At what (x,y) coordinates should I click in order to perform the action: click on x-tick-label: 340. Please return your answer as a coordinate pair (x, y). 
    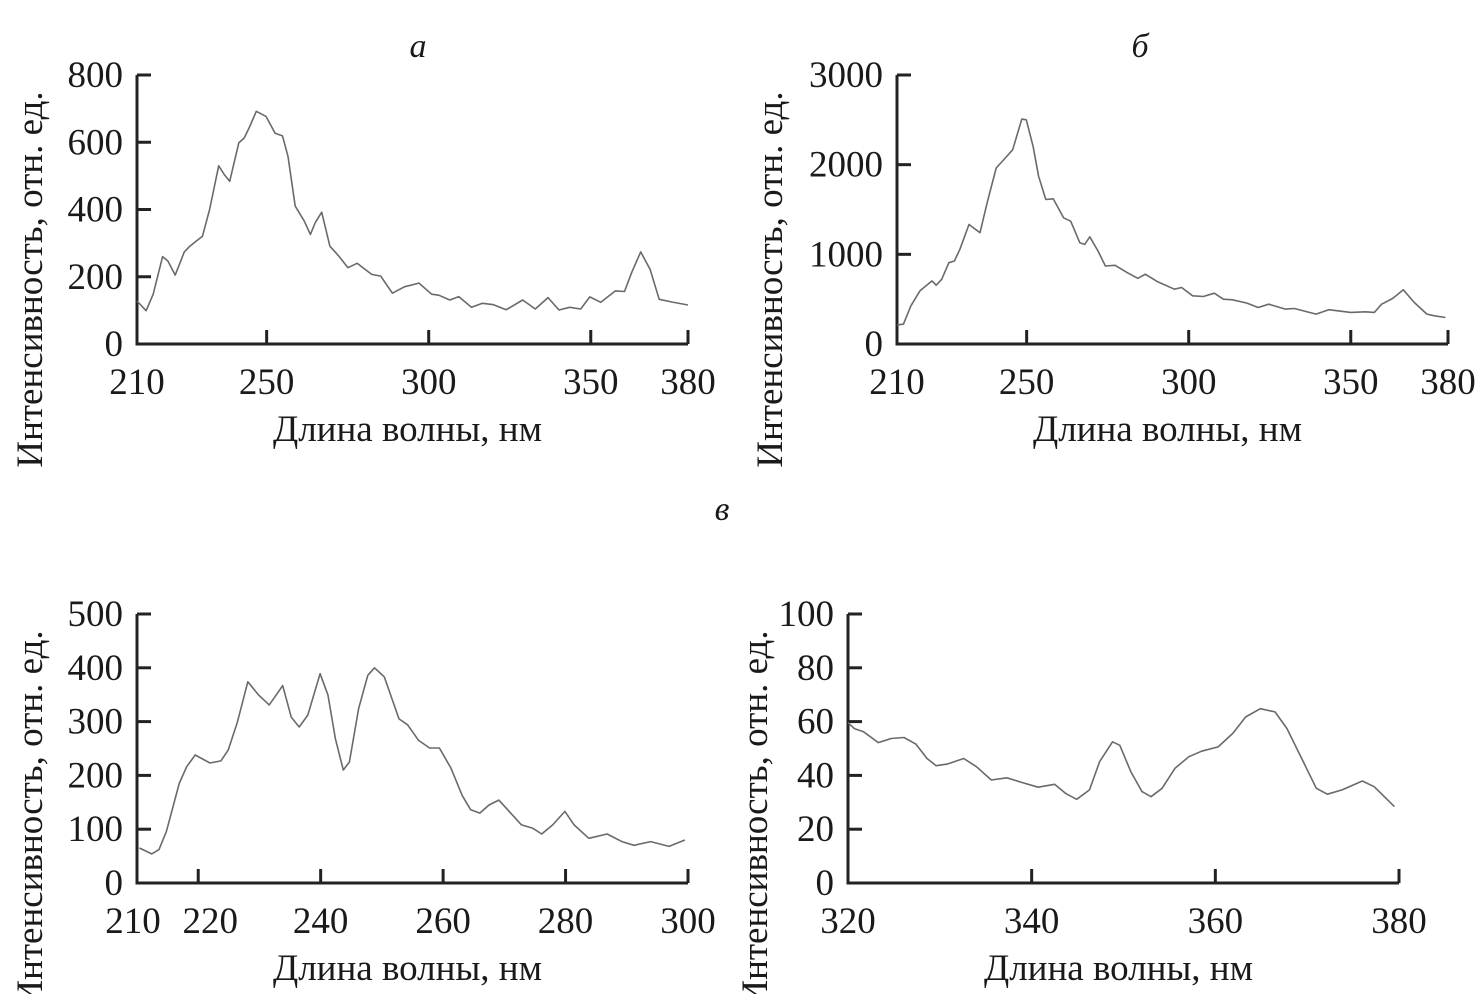
    Looking at the image, I should click on (1032, 921).